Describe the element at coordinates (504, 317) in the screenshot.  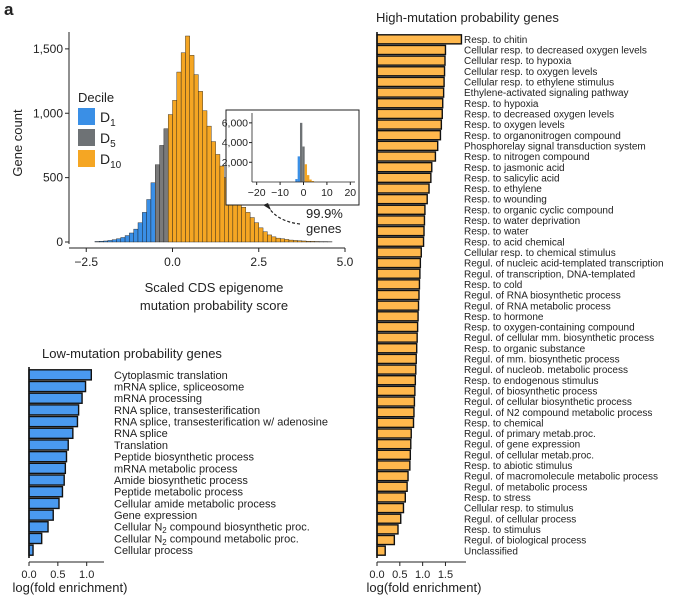
I see `high-mutation-category-label: Resp. to hormone` at that location.